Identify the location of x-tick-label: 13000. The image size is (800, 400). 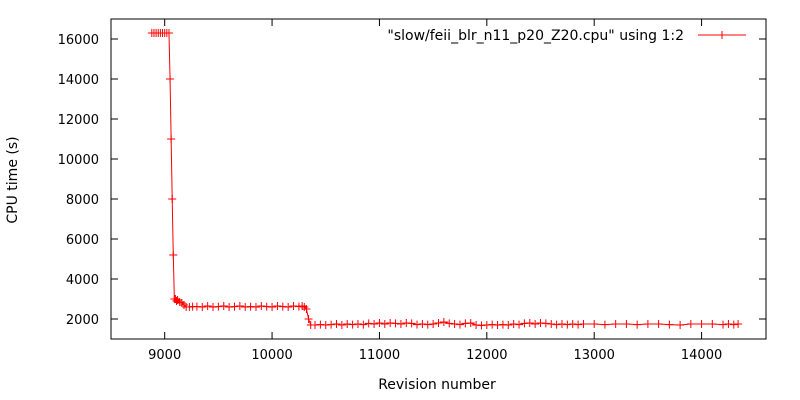
(594, 355).